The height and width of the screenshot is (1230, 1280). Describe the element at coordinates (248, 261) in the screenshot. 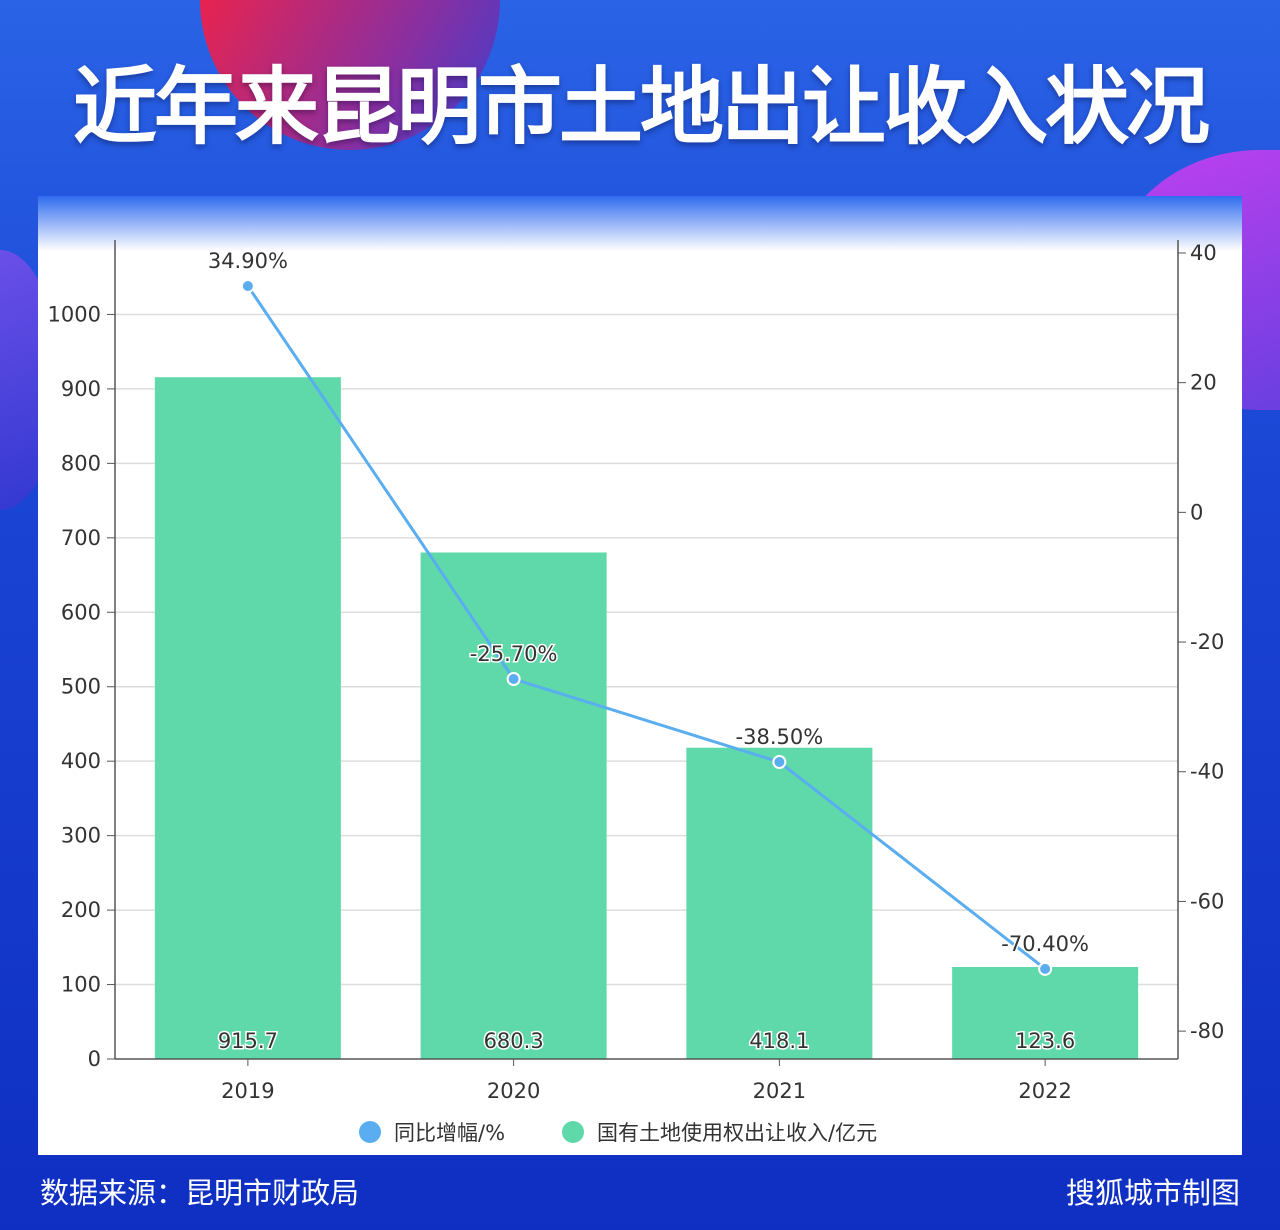

I see `growth-value-label: 34.90%` at that location.